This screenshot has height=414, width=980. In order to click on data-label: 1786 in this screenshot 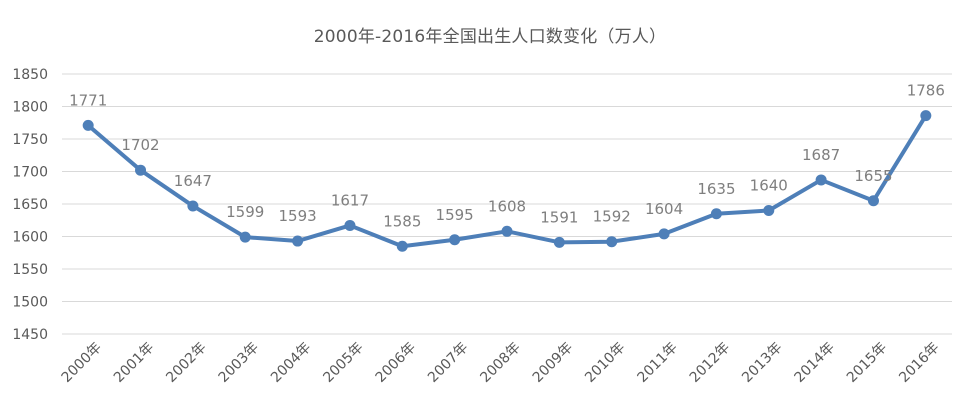, I will do `click(926, 91)`.